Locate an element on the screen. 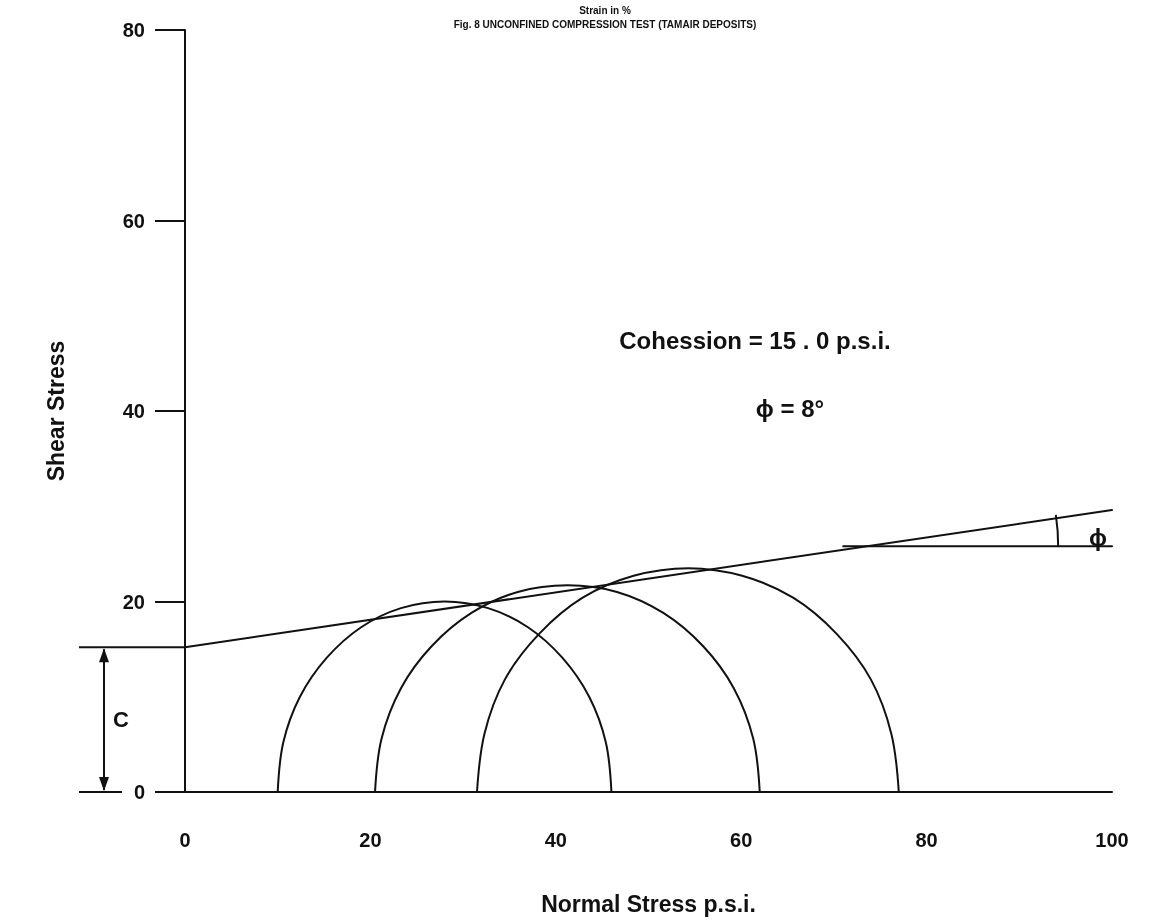 The image size is (1175, 920). annotation: Cohession = 15 . 0 p.s.i. is located at coordinates (755, 340).